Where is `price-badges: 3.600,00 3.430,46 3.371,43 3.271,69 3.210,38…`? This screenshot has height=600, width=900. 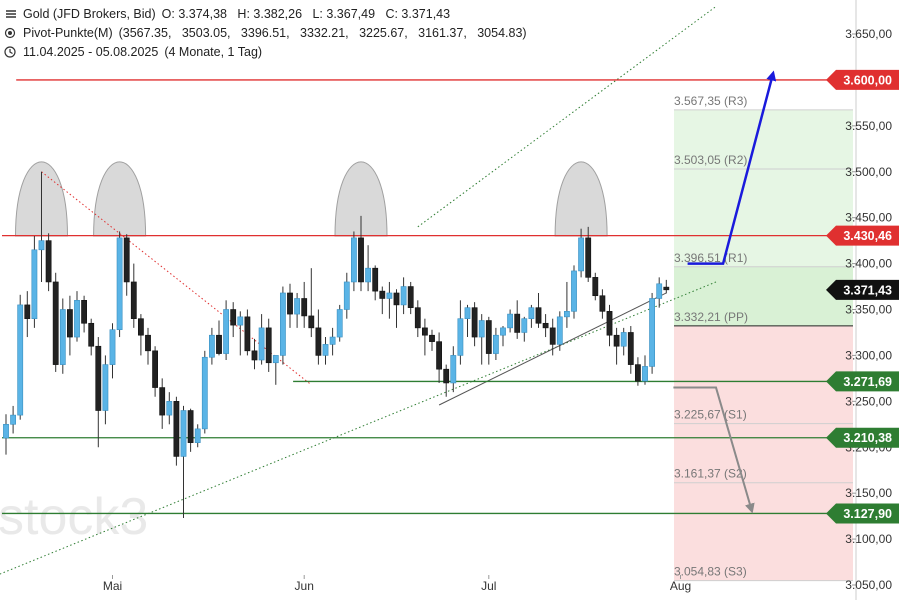 price-badges: 3.600,00 3.430,46 3.371,43 3.271,69 3.210,38… is located at coordinates (862, 296).